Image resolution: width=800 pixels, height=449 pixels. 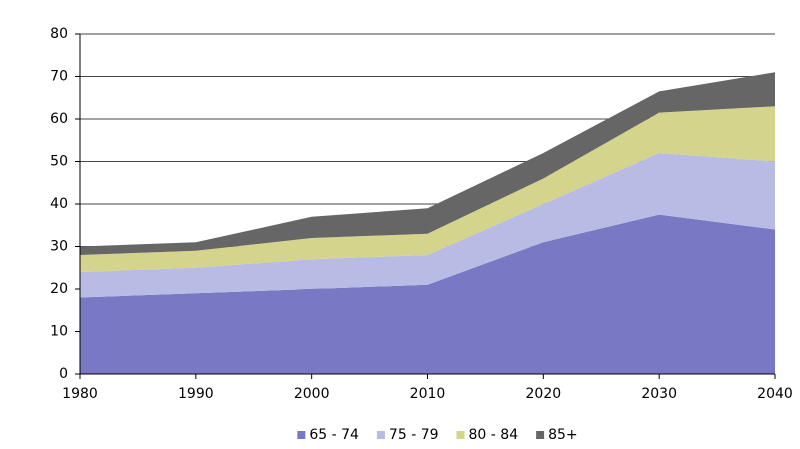 What do you see at coordinates (544, 394) in the screenshot?
I see `x-tick-label: 2020` at bounding box center [544, 394].